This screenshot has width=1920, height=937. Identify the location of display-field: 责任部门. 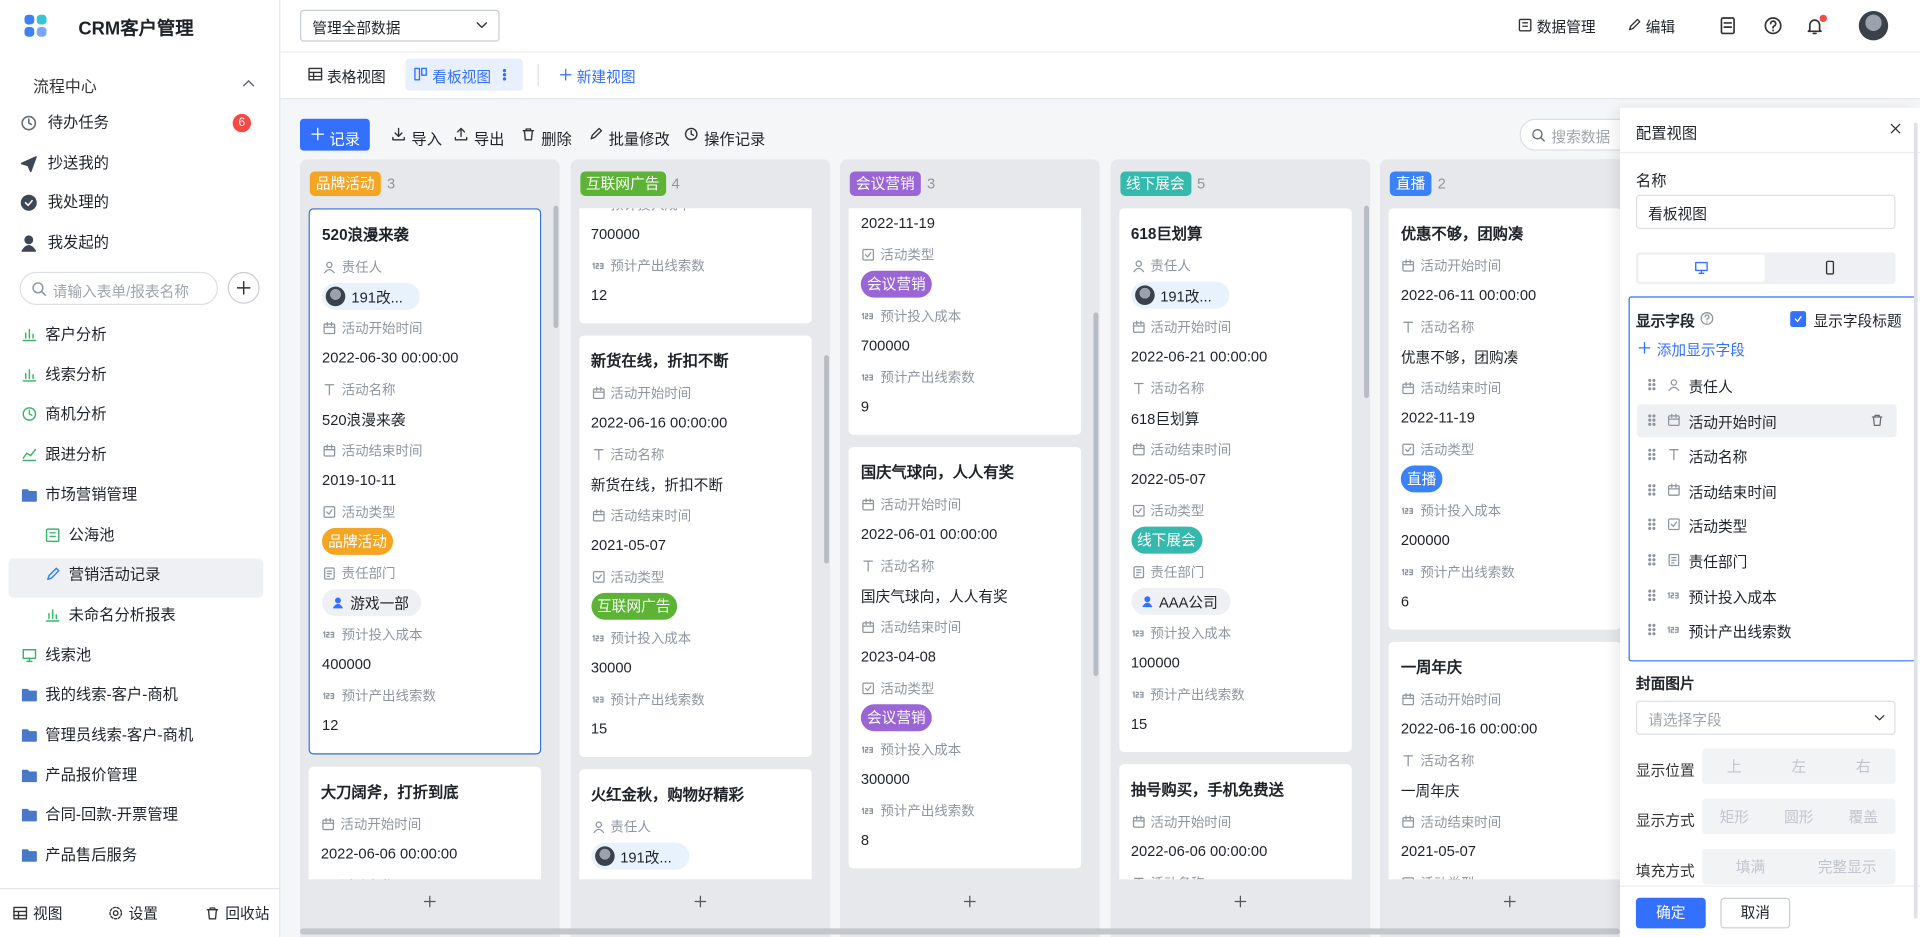
(1718, 562).